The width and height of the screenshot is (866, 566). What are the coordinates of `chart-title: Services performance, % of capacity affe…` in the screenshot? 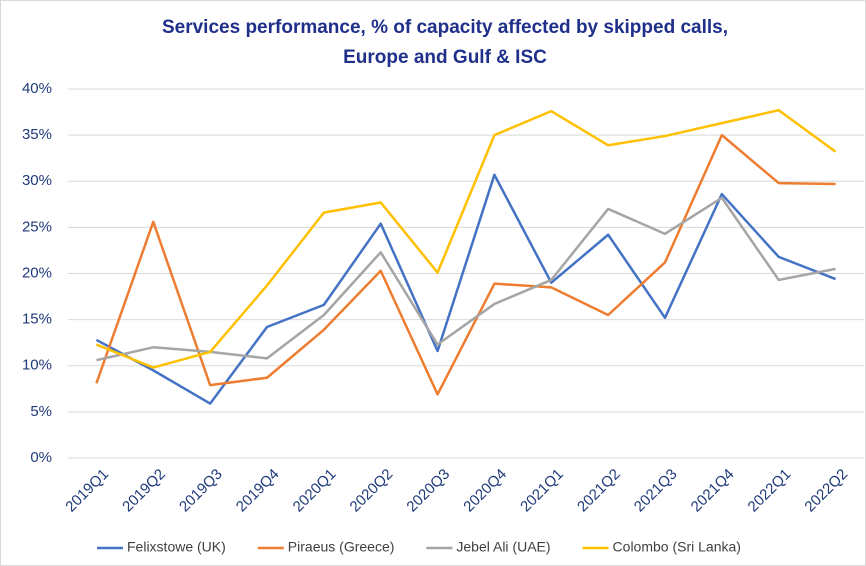 It's located at (445, 27).